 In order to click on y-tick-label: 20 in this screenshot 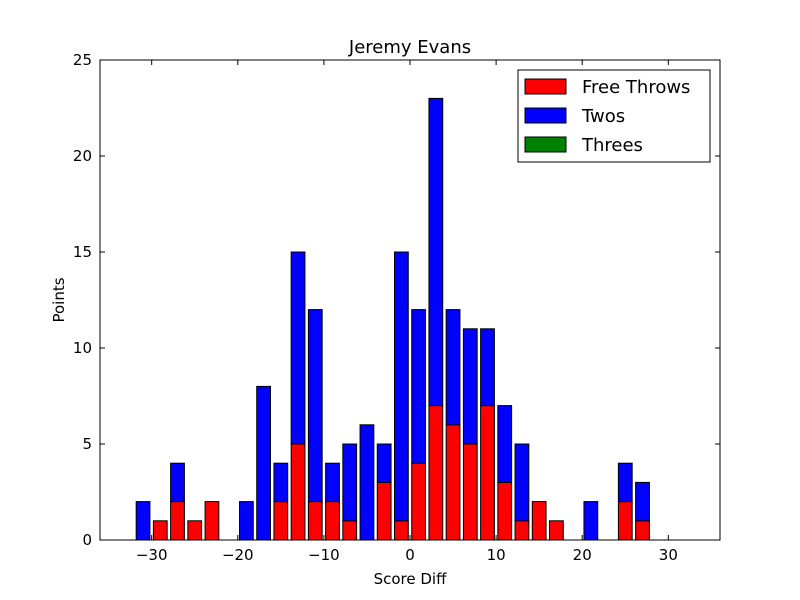, I will do `click(82, 156)`.